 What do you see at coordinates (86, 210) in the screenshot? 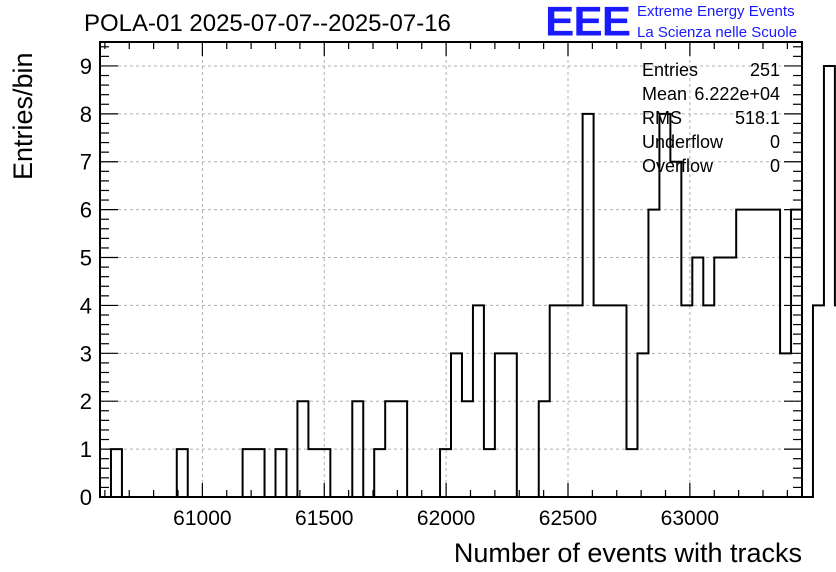
I see `y-tick-label: 6` at bounding box center [86, 210].